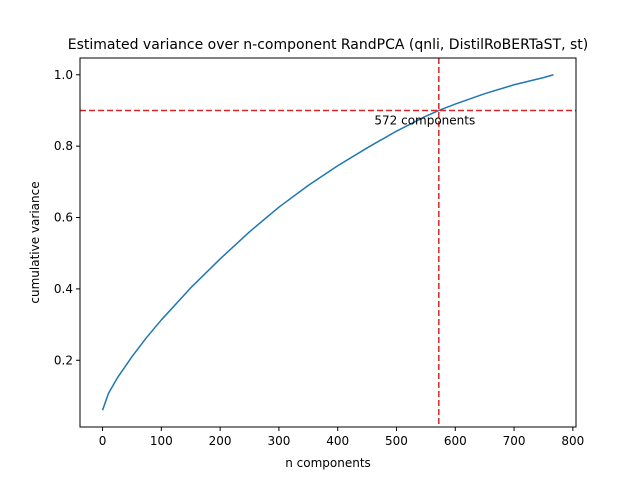  Describe the element at coordinates (337, 441) in the screenshot. I see `x-tick-label: 400` at that location.